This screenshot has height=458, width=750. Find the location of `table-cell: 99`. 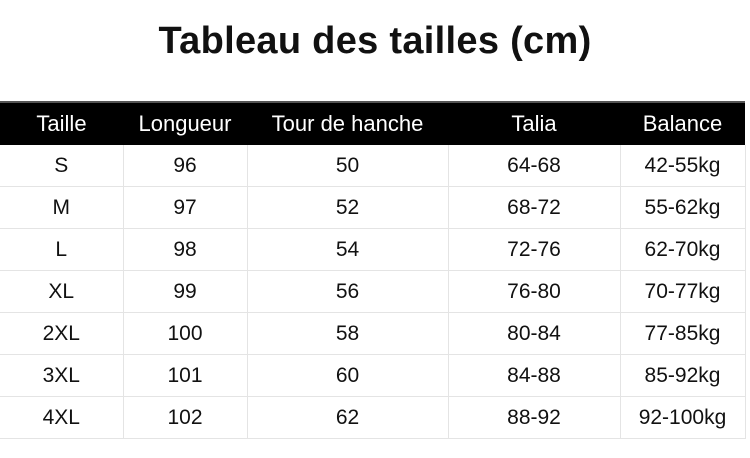

table-cell: 99 is located at coordinates (185, 291).